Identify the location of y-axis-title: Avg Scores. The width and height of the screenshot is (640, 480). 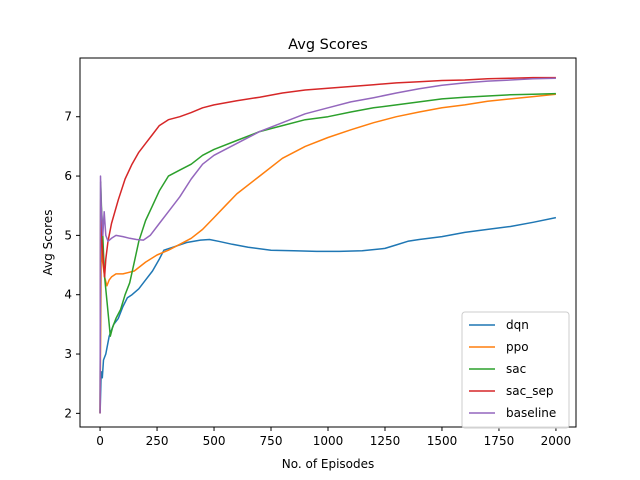
(48, 243).